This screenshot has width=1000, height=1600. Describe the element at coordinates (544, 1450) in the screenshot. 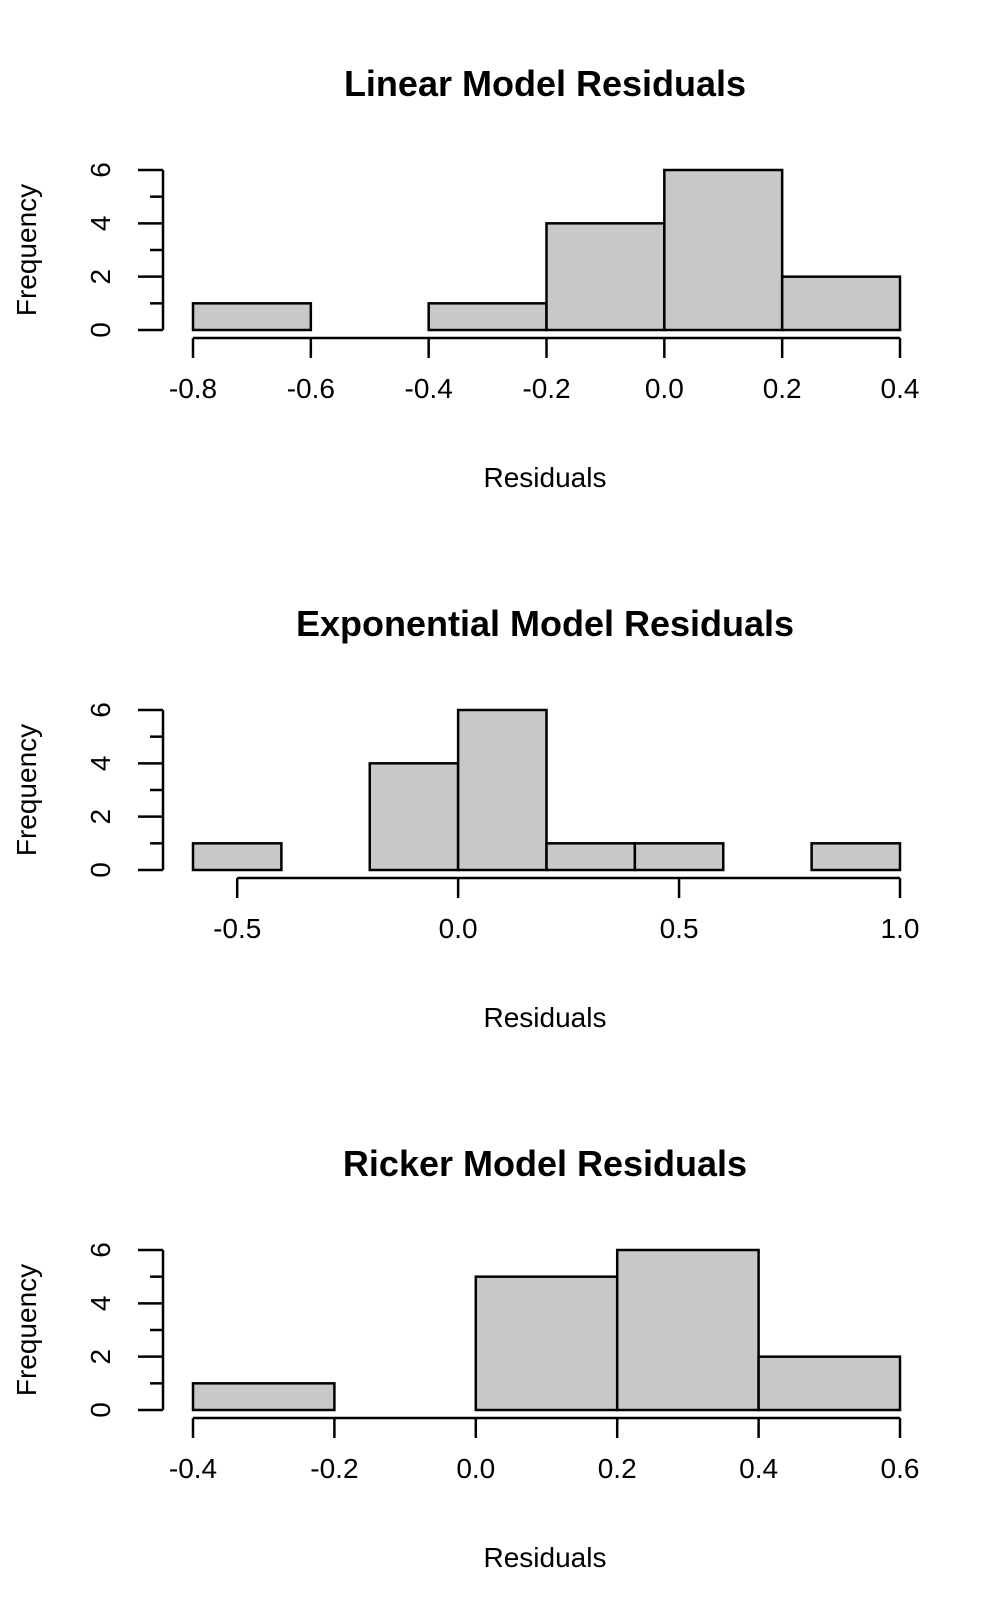

I see `x-axis: -0.4 -0.2 0.0 0.2 0.4 0.6` at that location.